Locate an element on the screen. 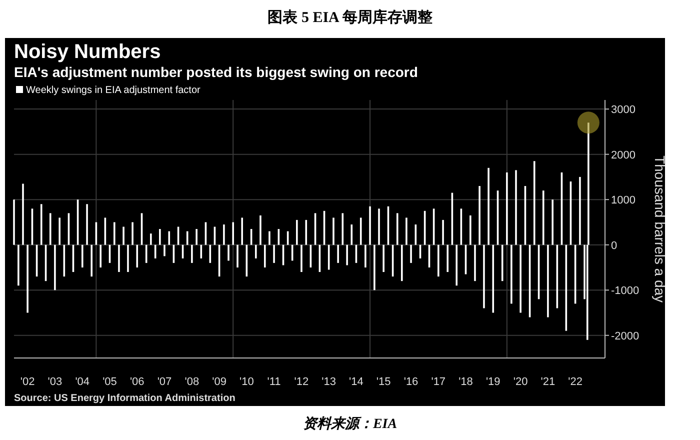 This screenshot has height=440, width=700. x-tick-label: '14 is located at coordinates (356, 382).